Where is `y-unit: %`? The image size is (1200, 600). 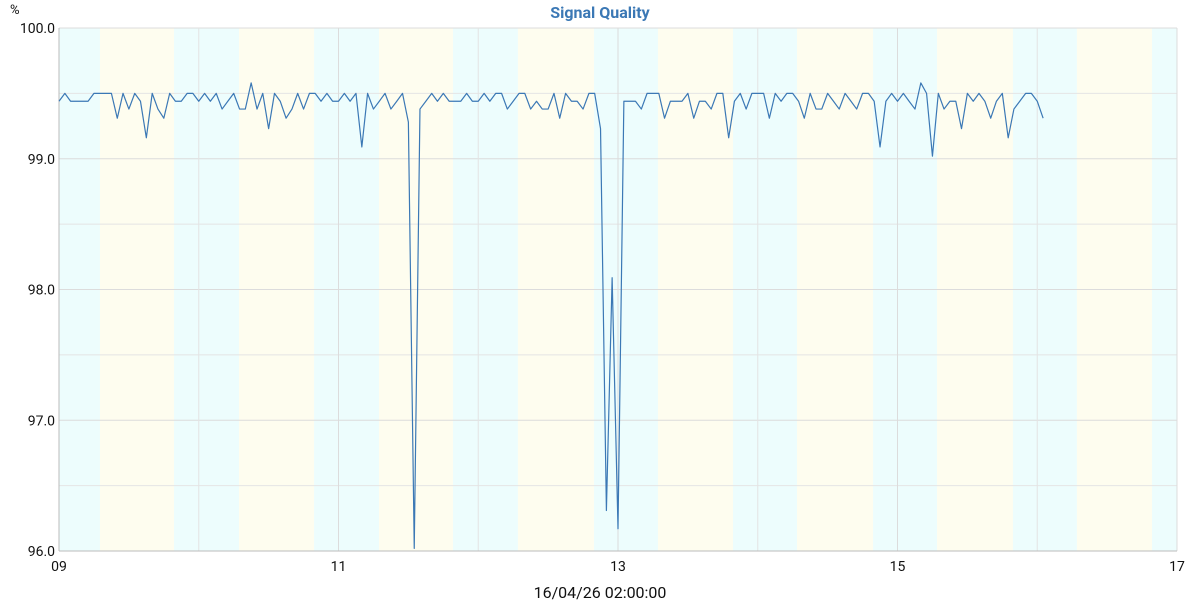 y-unit: % is located at coordinates (15, 10).